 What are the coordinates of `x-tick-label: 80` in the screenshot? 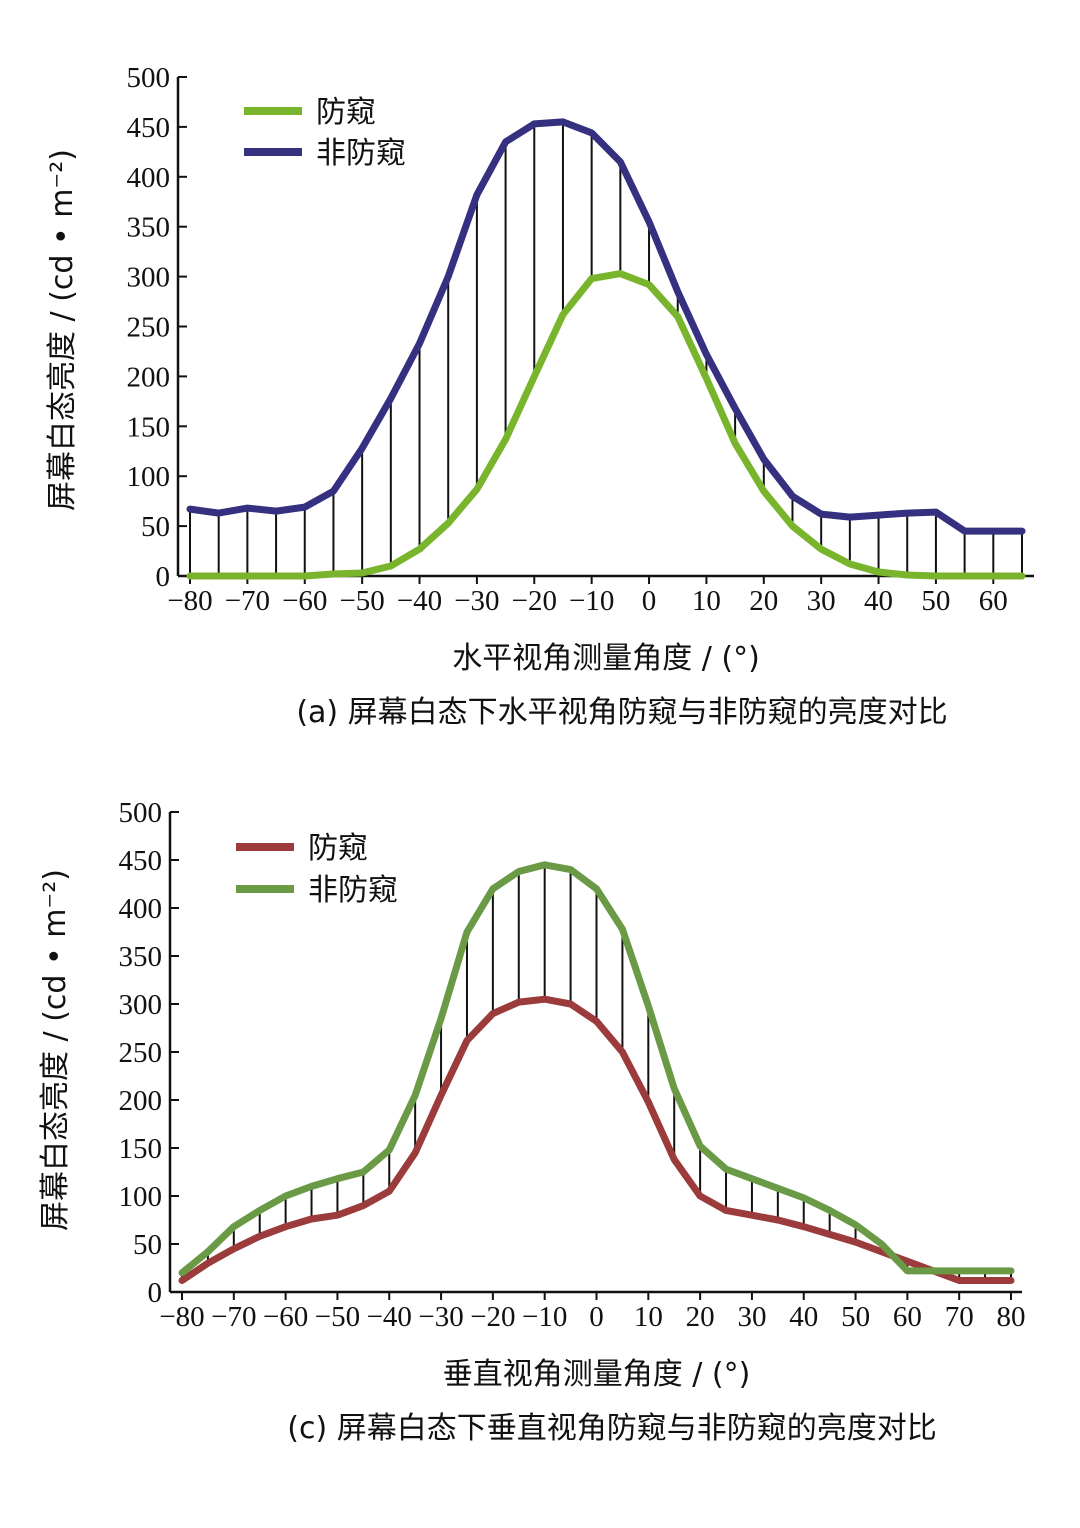 It's located at (1011, 1317).